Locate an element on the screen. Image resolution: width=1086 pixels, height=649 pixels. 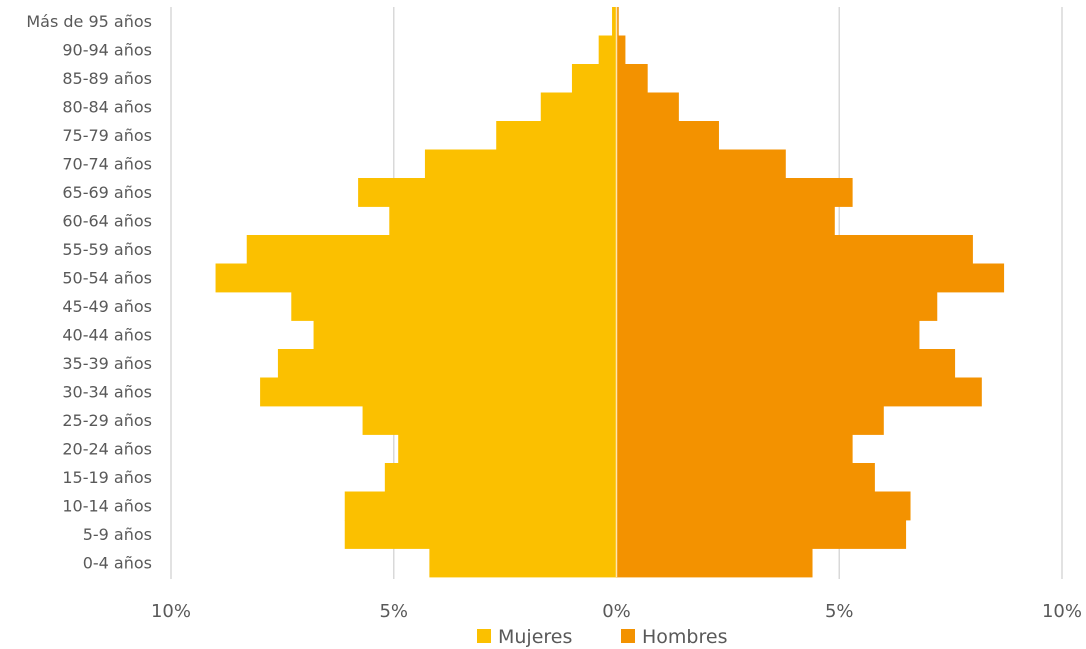
x-tick-labels: 10% 5% 0% 5% 10% is located at coordinates (616, 611).